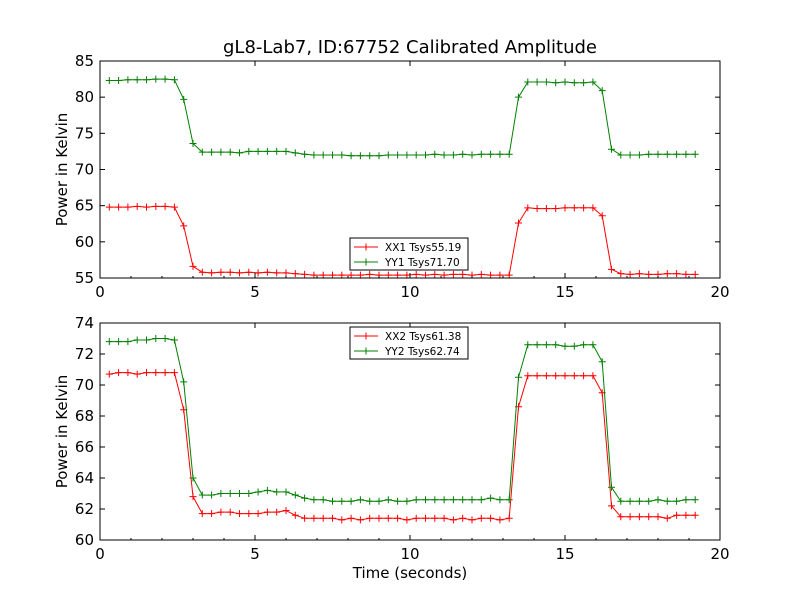  Describe the element at coordinates (402, 117) in the screenshot. I see `series-line` at that location.